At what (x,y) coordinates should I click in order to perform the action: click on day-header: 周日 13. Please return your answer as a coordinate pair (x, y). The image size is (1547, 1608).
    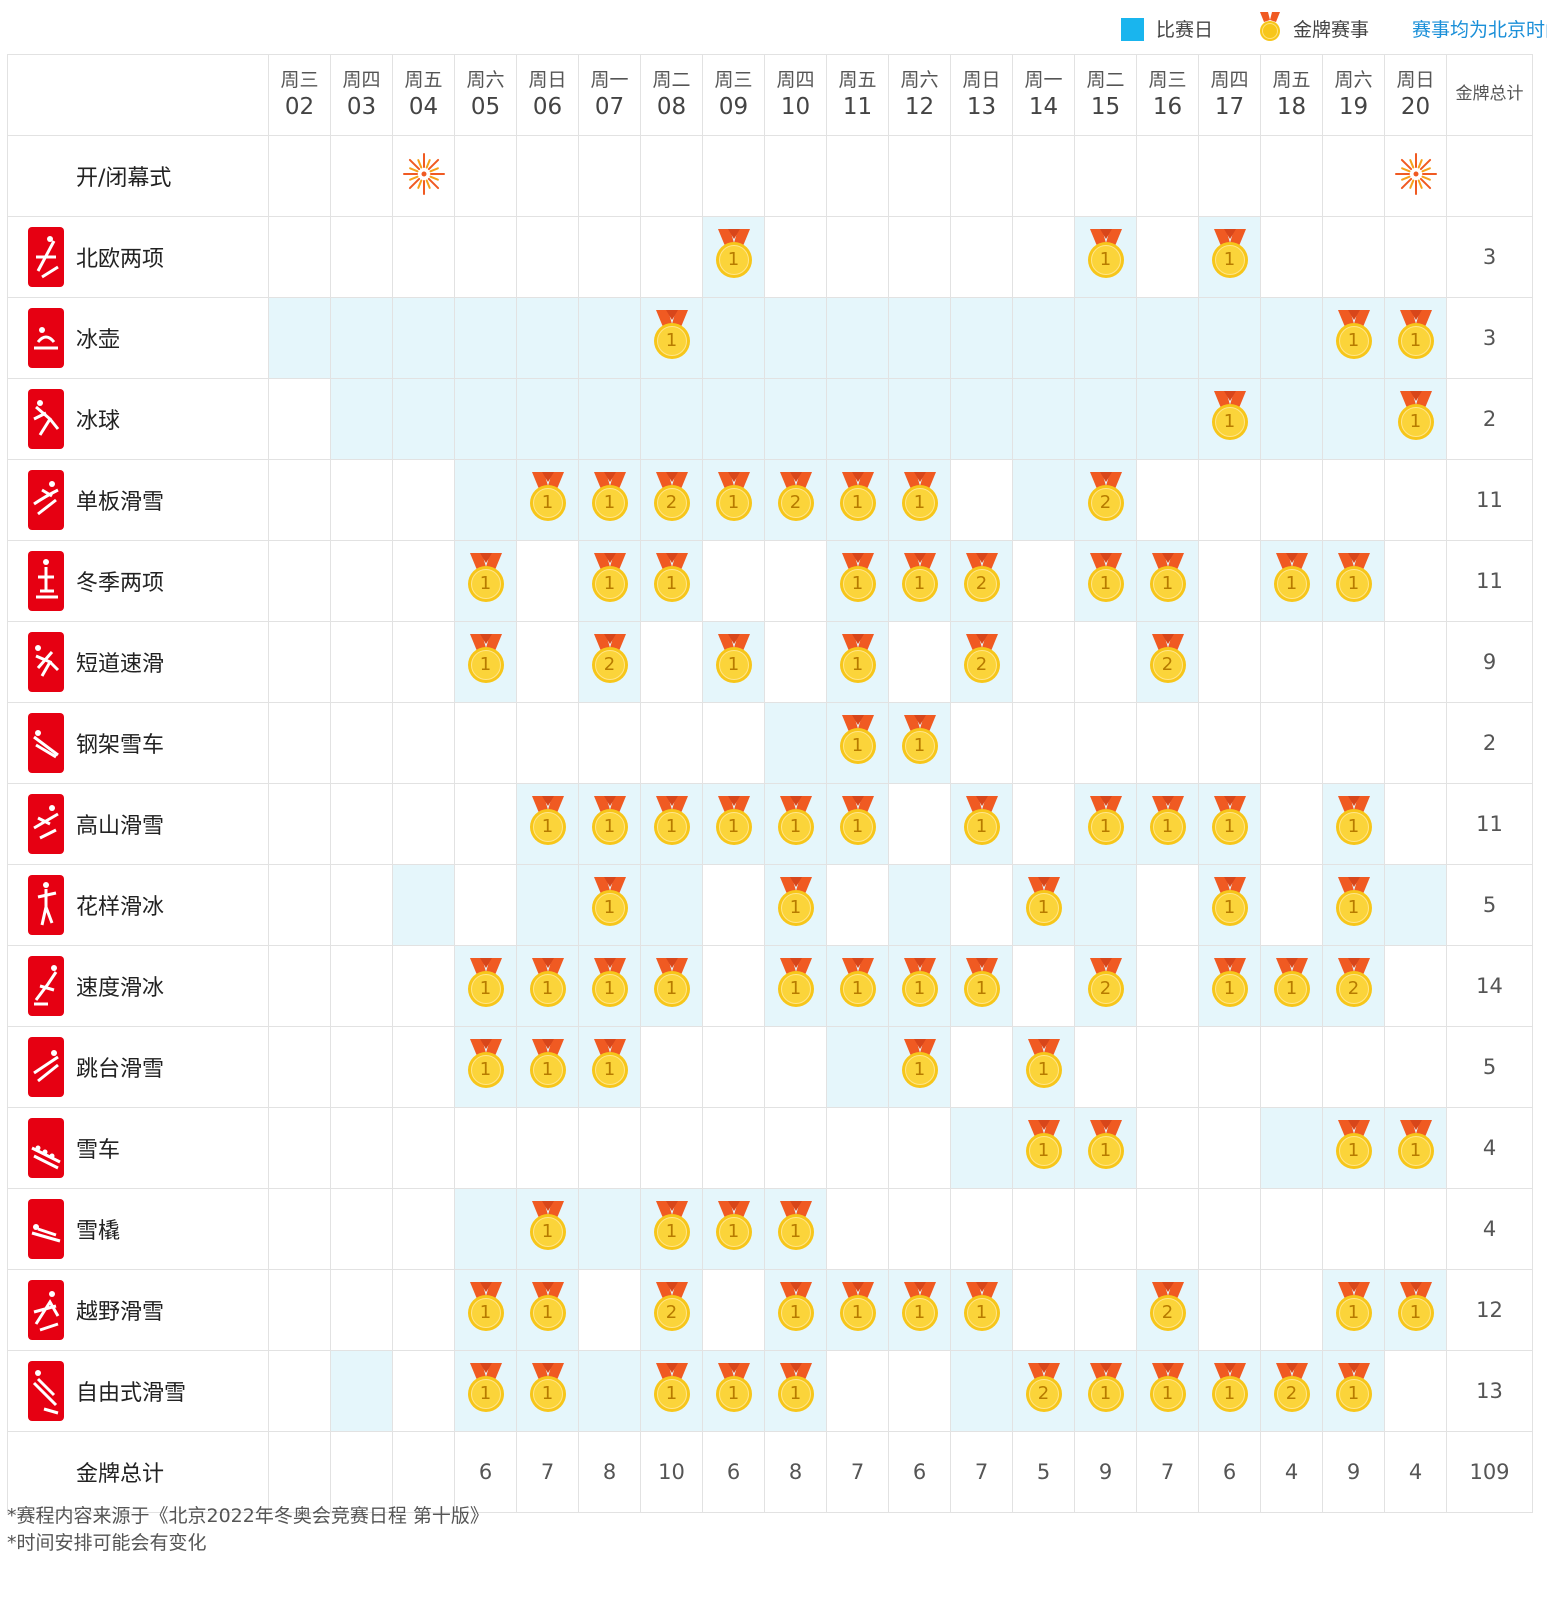
    Looking at the image, I should click on (981, 95).